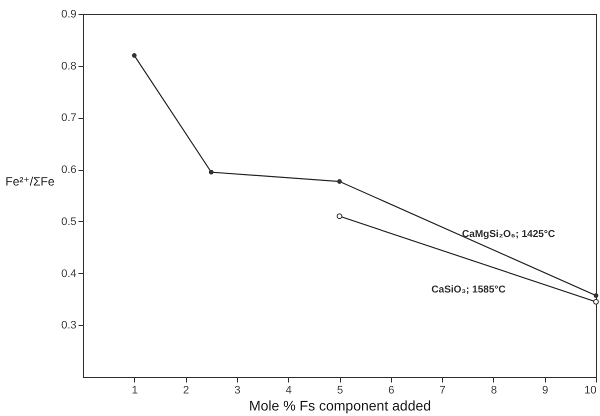 The width and height of the screenshot is (600, 416). What do you see at coordinates (237, 390) in the screenshot?
I see `x-tick-label: 3` at bounding box center [237, 390].